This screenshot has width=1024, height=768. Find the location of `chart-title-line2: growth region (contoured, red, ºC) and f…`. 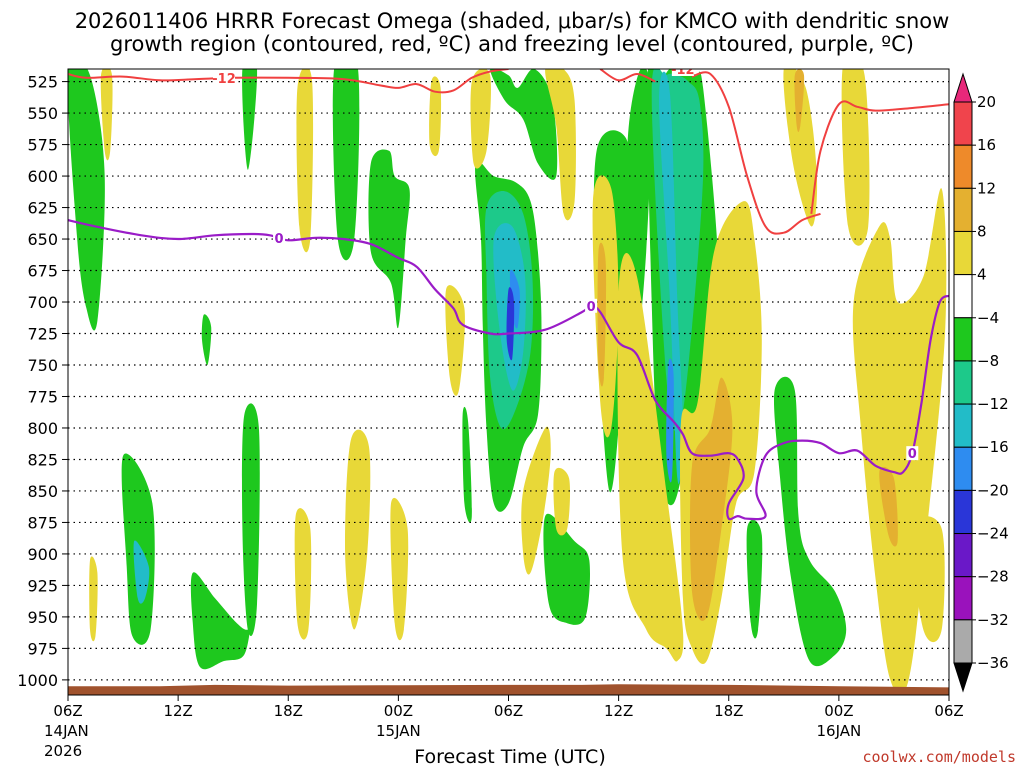

chart-title-line2: growth region (contoured, red, ºC) and f… is located at coordinates (512, 44).